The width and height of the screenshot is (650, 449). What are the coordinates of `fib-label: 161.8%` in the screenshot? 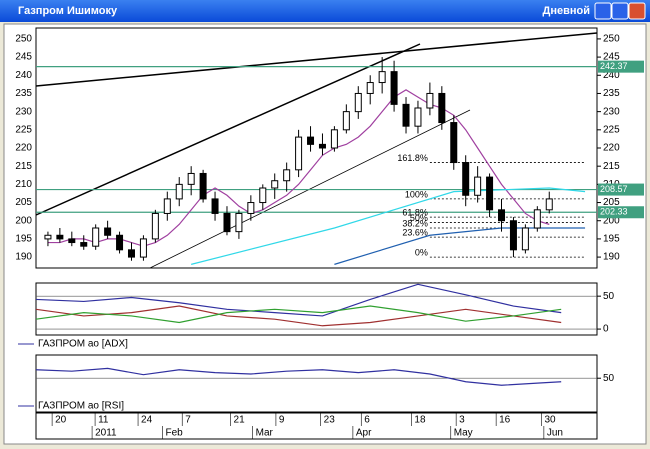 It's located at (412, 158).